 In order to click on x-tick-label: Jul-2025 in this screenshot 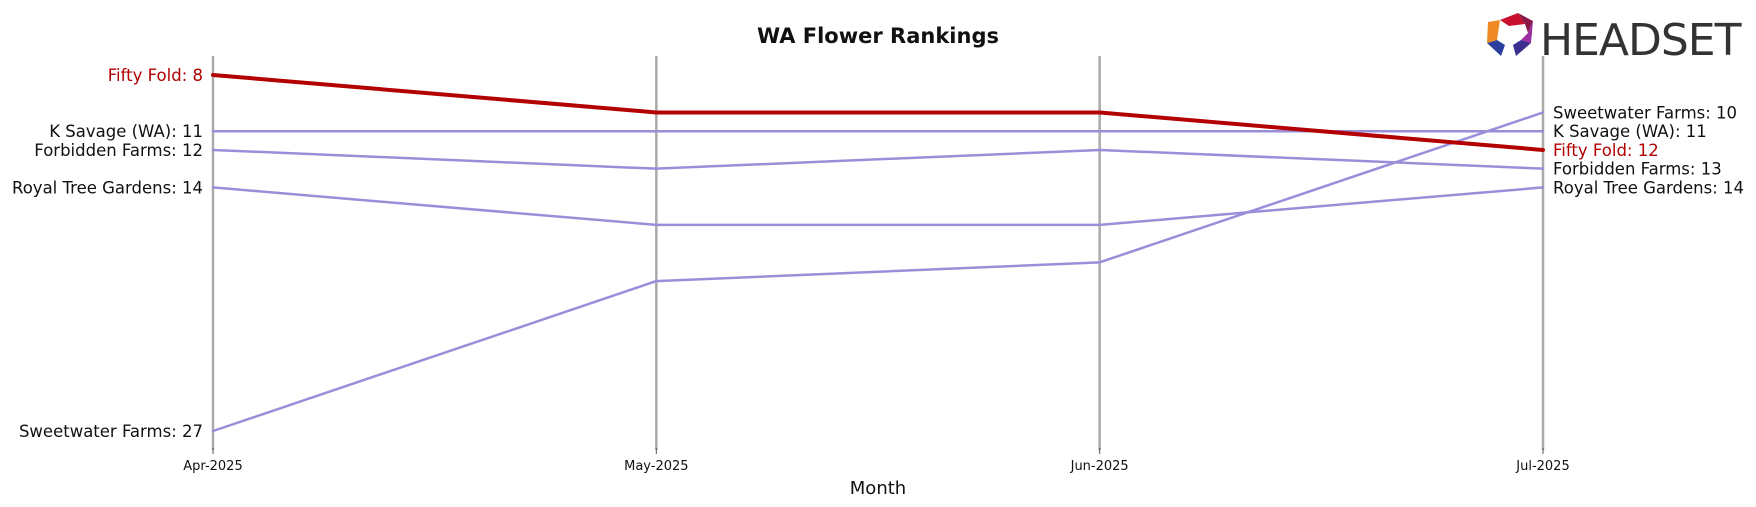, I will do `click(1542, 466)`.